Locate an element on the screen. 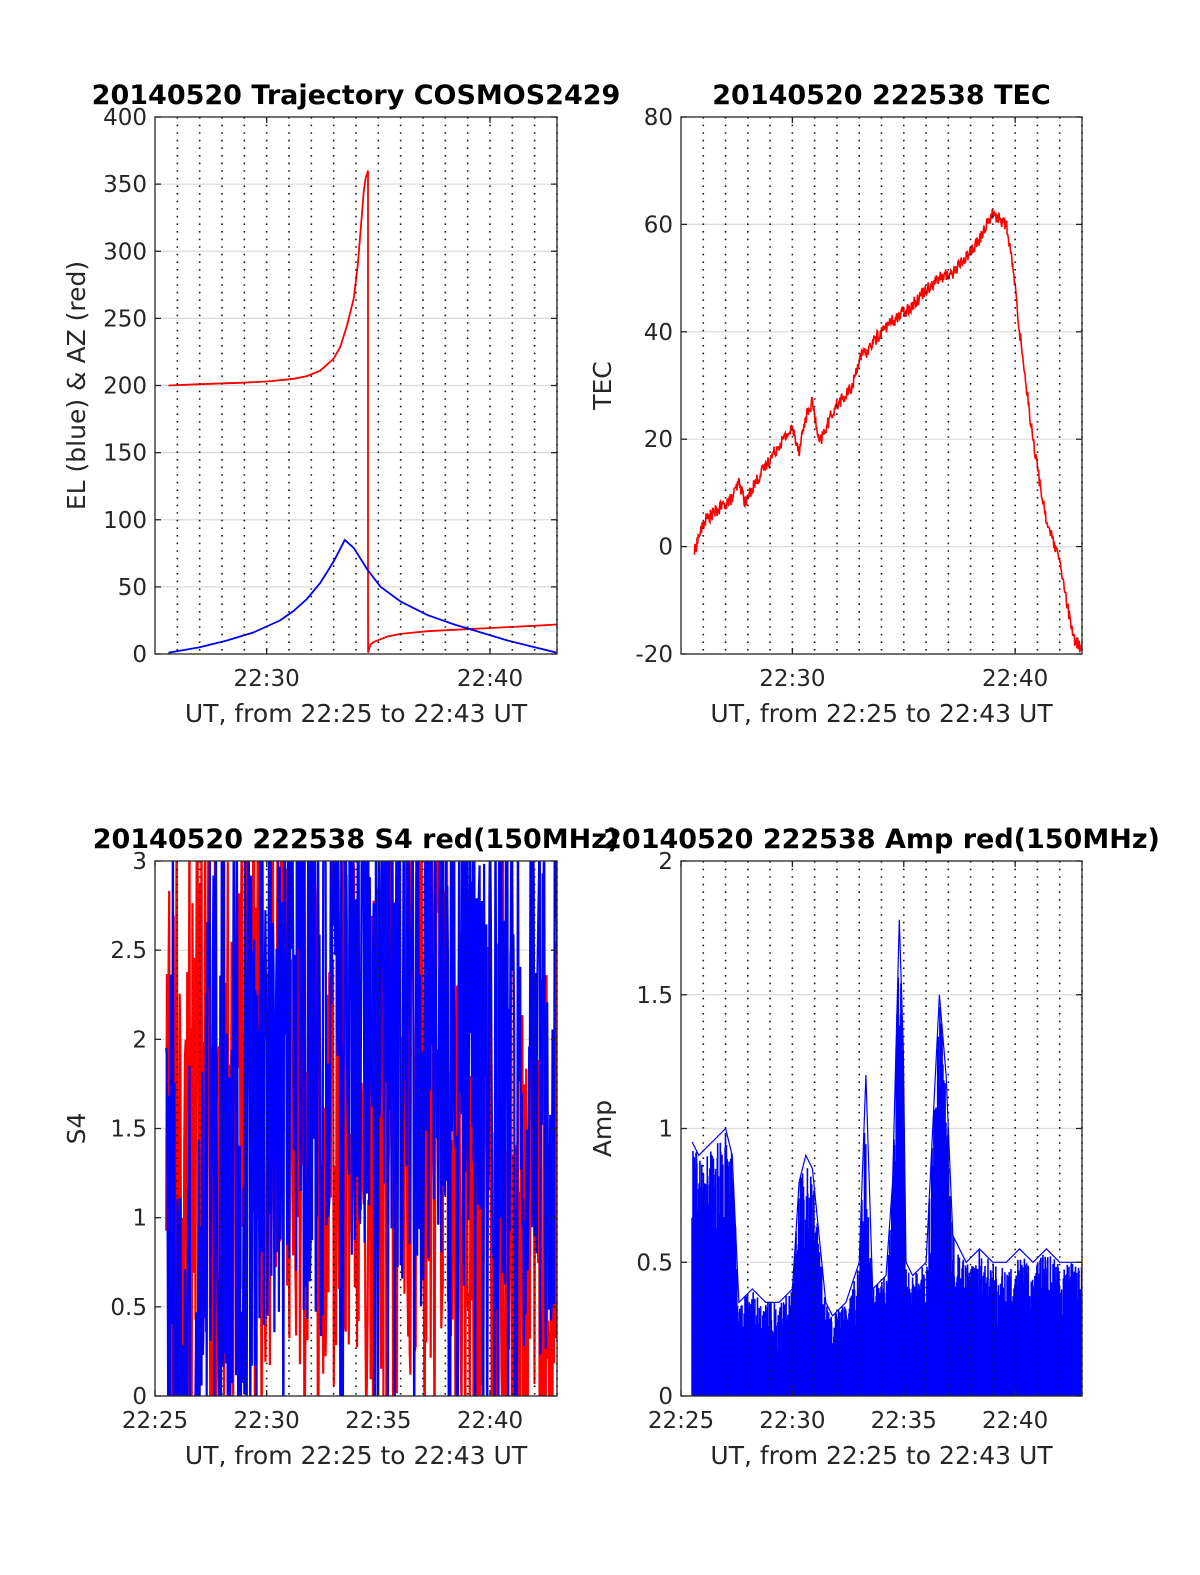 This screenshot has height=1575, width=1200. y-tick-label: 150 is located at coordinates (125, 454).